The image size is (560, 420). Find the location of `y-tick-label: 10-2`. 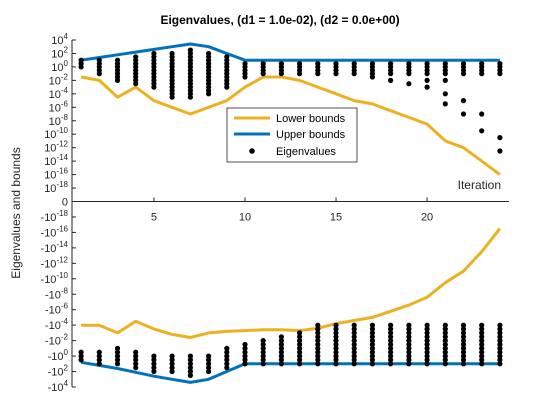

y-tick-label: 10-2 is located at coordinates (59, 79).